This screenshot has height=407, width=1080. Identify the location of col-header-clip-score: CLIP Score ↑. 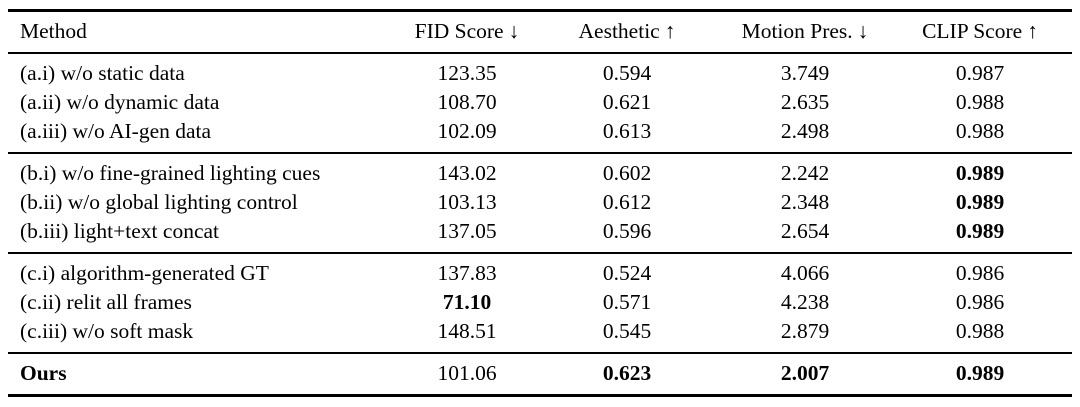
(980, 31).